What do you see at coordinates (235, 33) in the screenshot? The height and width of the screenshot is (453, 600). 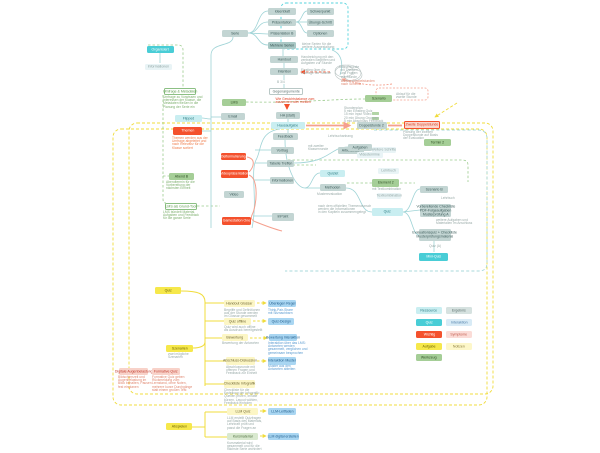 I see `serie-hub-node: Serie` at bounding box center [235, 33].